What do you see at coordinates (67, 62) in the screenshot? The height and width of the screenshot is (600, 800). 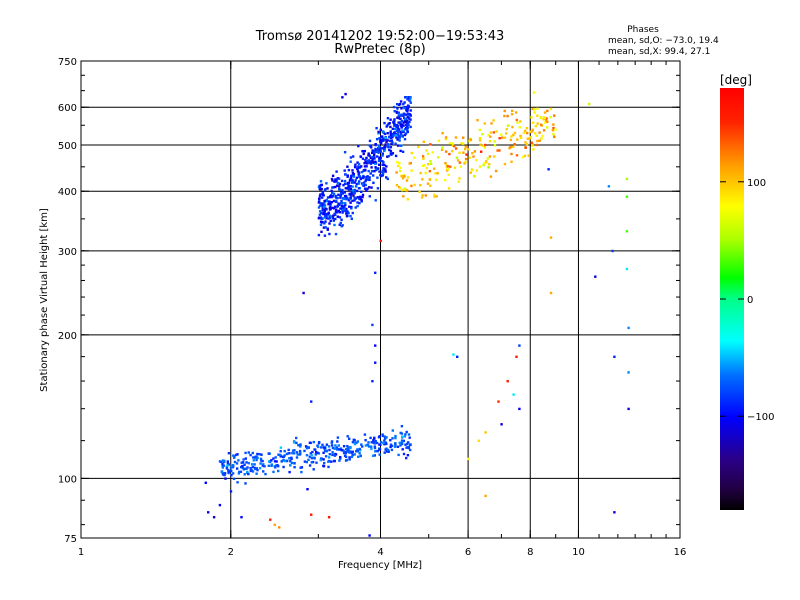 I see `y-tick-label: 750` at bounding box center [67, 62].